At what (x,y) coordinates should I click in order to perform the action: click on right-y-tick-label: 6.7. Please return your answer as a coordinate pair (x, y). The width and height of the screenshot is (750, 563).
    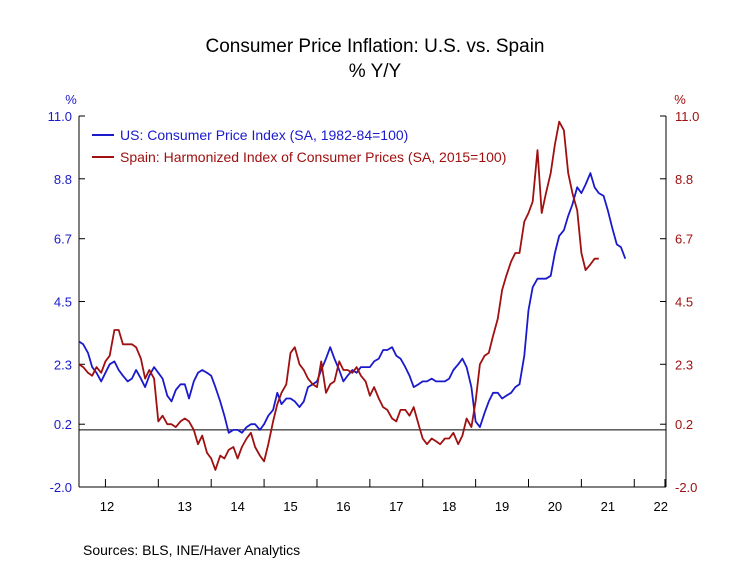
    Looking at the image, I should click on (684, 239).